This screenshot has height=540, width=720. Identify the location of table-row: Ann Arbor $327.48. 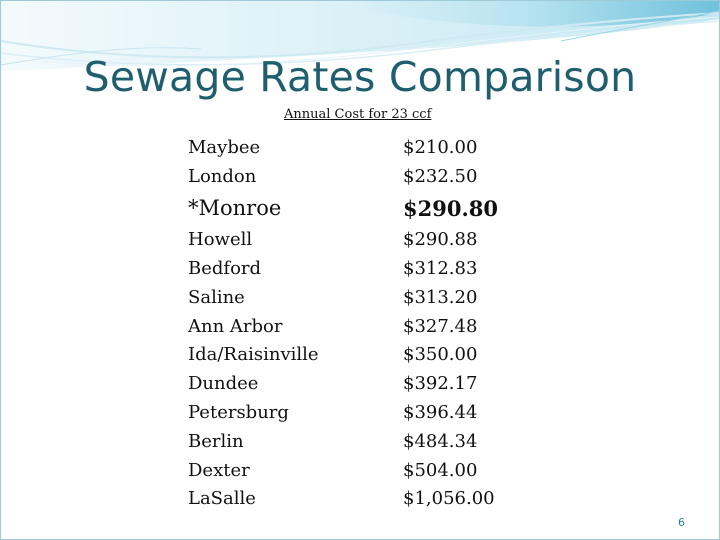
(360, 330).